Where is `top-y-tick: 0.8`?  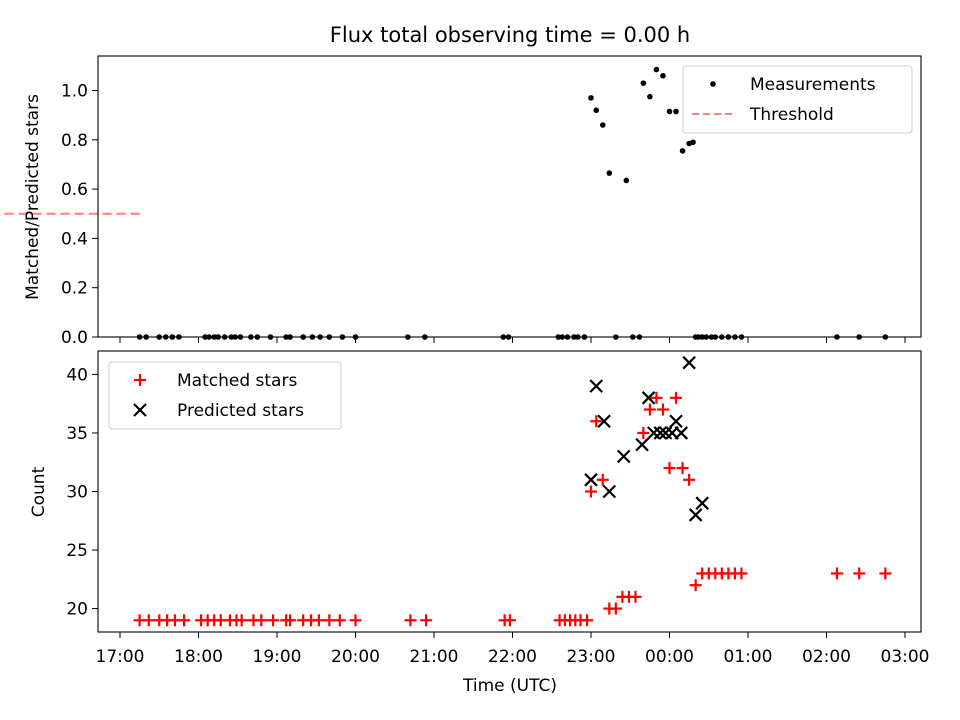
top-y-tick: 0.8 is located at coordinates (79, 141).